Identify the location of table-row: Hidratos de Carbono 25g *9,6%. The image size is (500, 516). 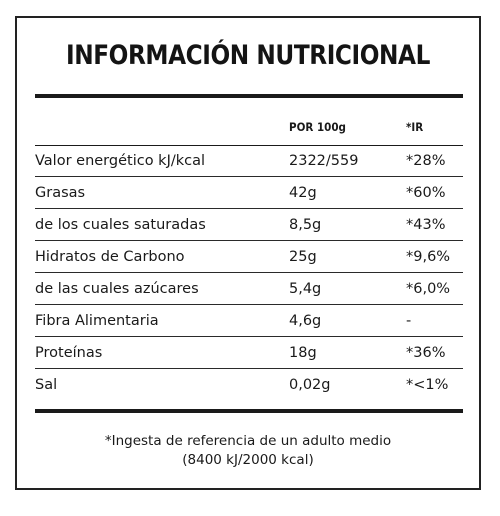
(249, 257).